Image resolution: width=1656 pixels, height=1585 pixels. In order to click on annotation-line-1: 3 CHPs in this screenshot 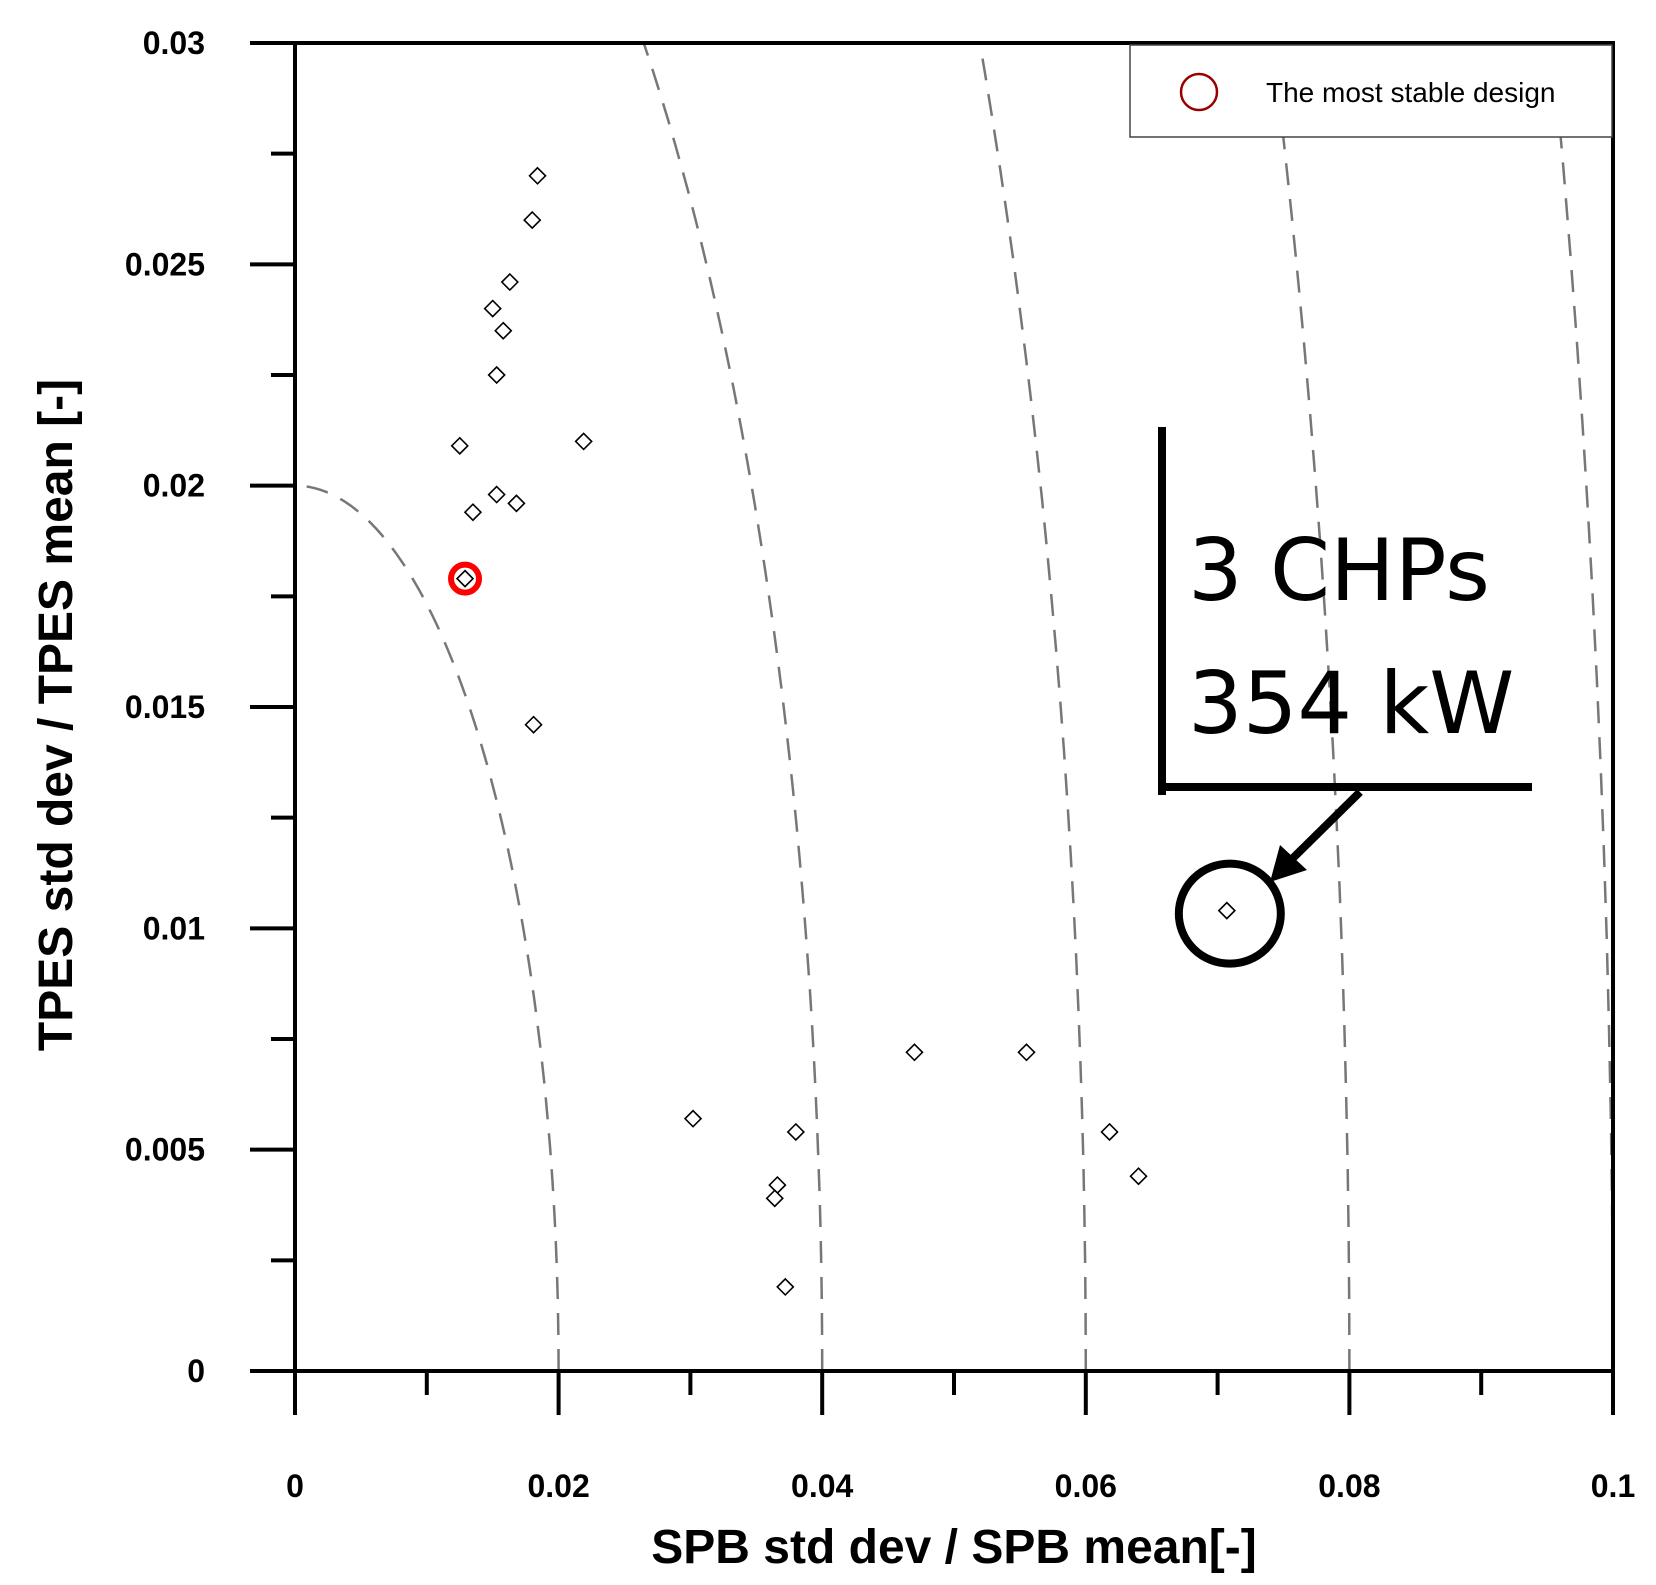, I will do `click(1339, 571)`.